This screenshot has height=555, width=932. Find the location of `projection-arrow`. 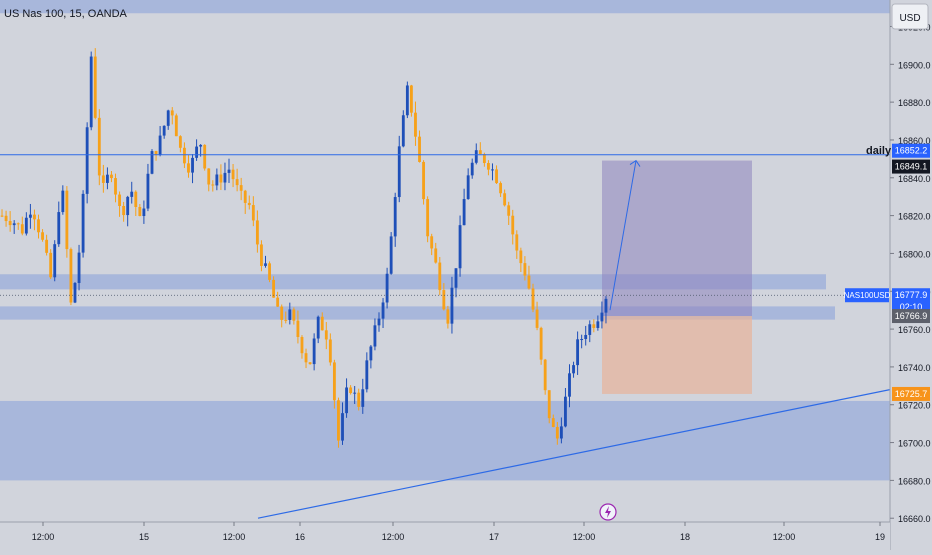

projection-arrow is located at coordinates (623, 235).